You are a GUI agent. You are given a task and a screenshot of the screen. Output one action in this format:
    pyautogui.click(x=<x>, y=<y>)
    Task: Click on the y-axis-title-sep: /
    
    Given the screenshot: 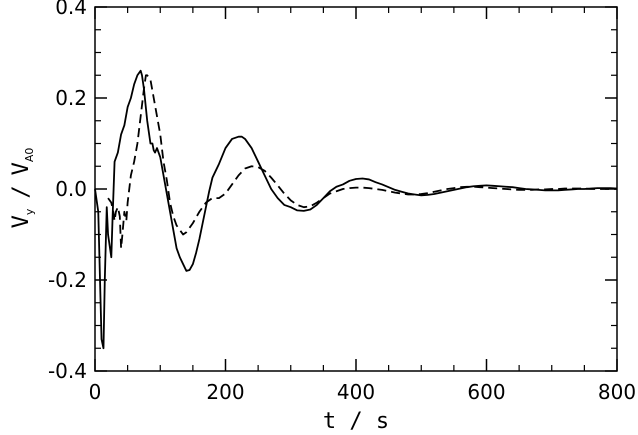 What is the action you would take?
    pyautogui.click(x=21, y=191)
    